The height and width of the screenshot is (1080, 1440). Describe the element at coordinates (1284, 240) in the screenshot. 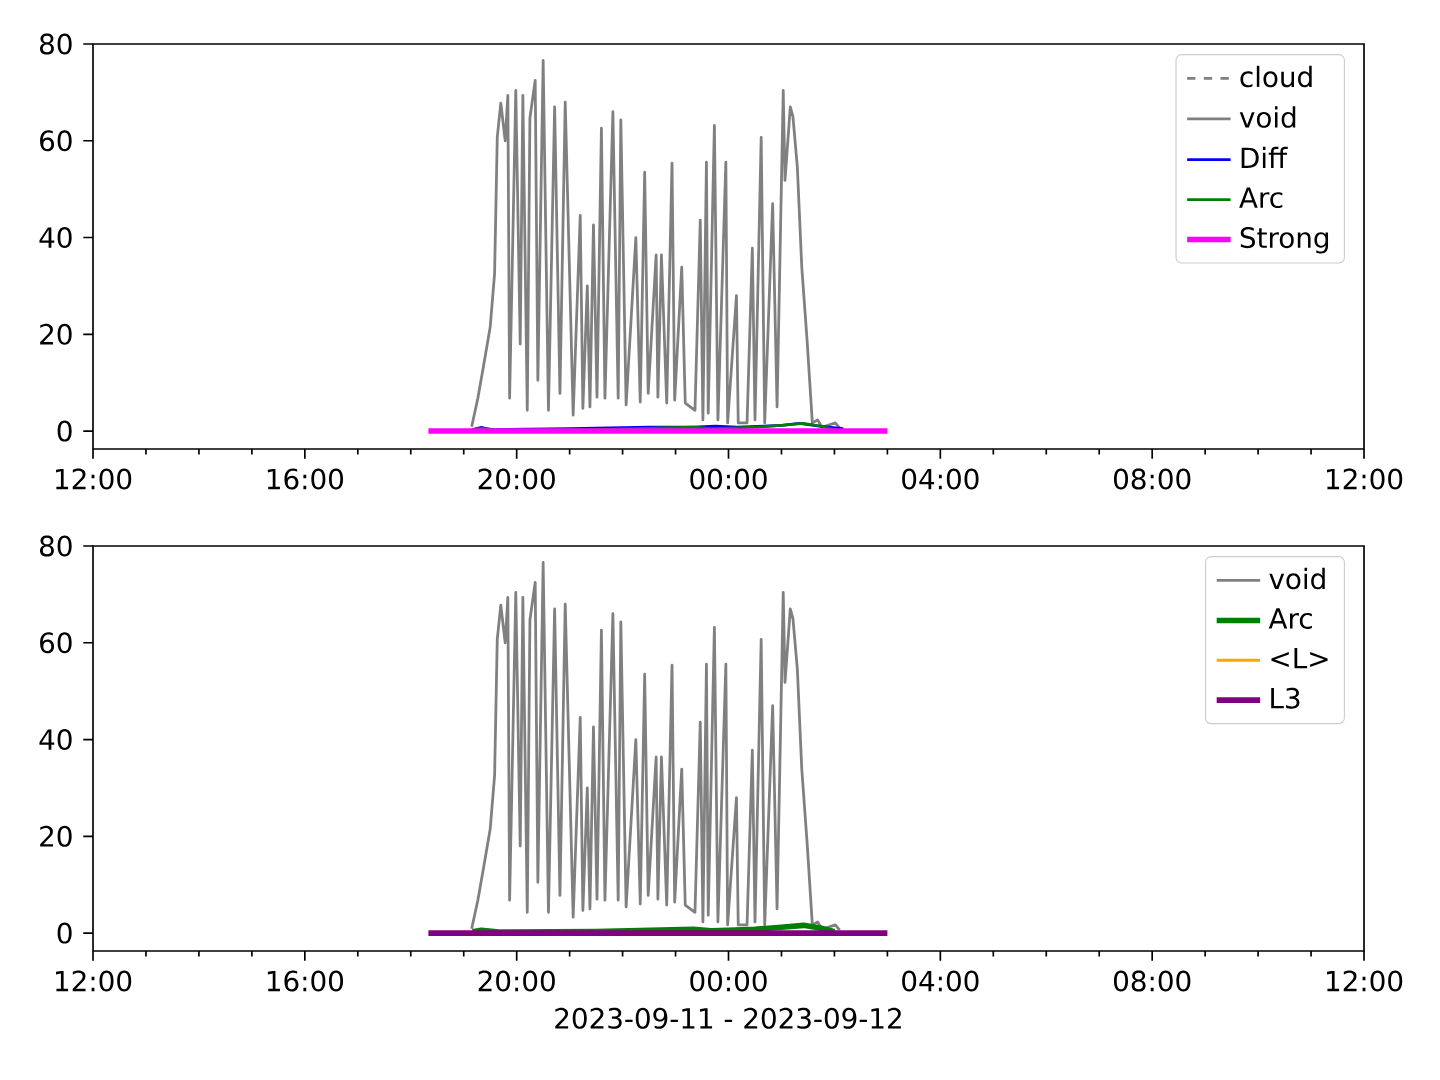

I see `legend-label: Strong` at that location.